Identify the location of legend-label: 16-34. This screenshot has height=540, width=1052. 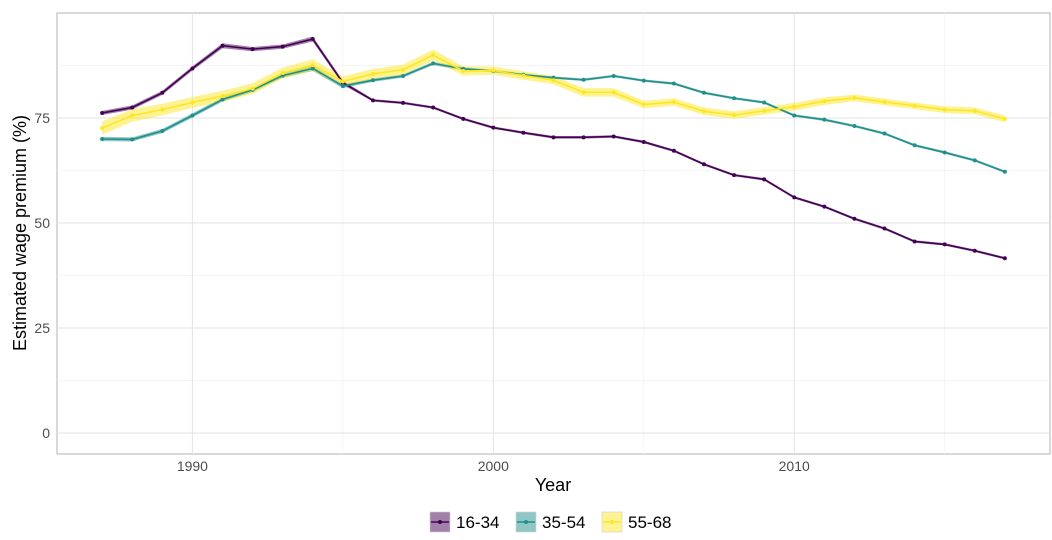
(477, 522).